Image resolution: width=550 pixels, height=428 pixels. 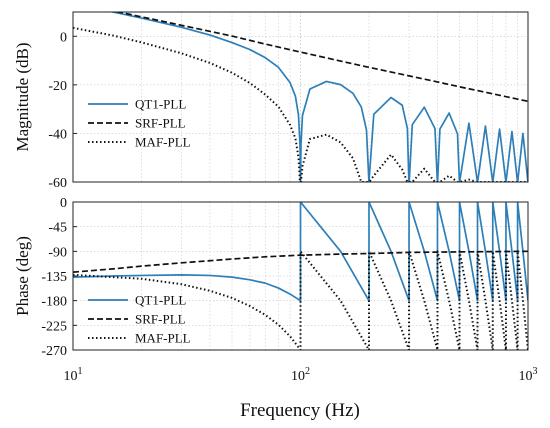 What do you see at coordinates (57, 183) in the screenshot?
I see `magnitude-y-tick-label: -60` at bounding box center [57, 183].